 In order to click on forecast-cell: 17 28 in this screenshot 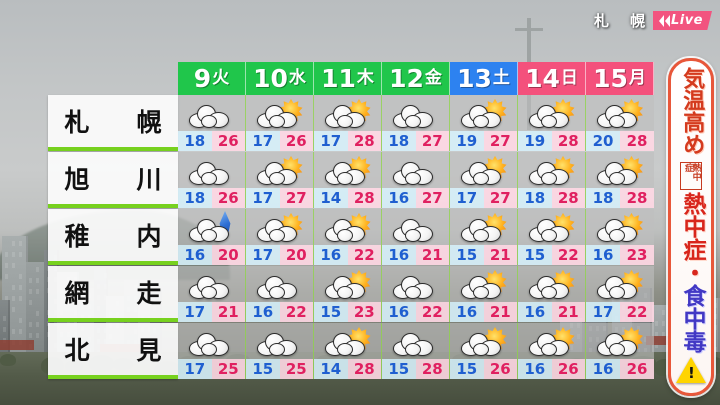, I will do `click(348, 123)`.